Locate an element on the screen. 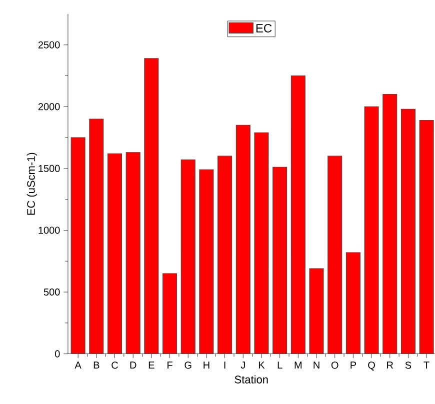 This screenshot has width=435, height=404. y-tick-label: 500 is located at coordinates (52, 292).